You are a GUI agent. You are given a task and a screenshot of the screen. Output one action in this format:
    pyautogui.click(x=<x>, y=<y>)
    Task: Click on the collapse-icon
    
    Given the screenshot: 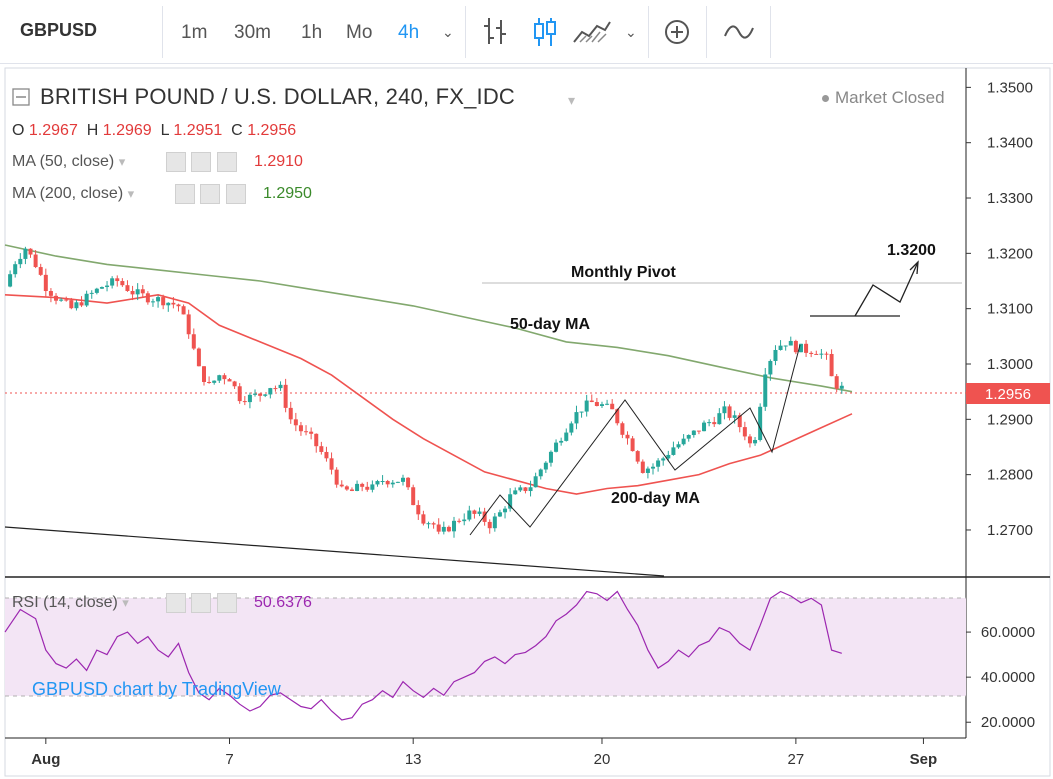 What is the action you would take?
    pyautogui.click(x=21, y=97)
    